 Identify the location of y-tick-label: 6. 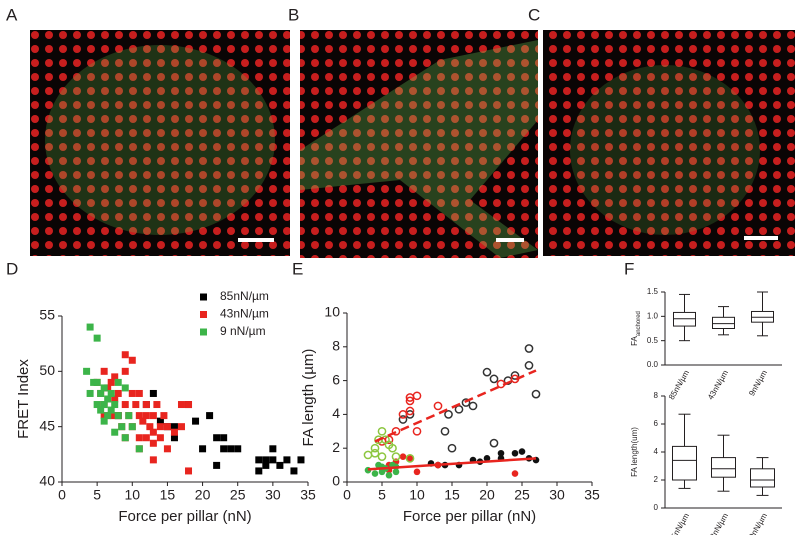
(336, 379).